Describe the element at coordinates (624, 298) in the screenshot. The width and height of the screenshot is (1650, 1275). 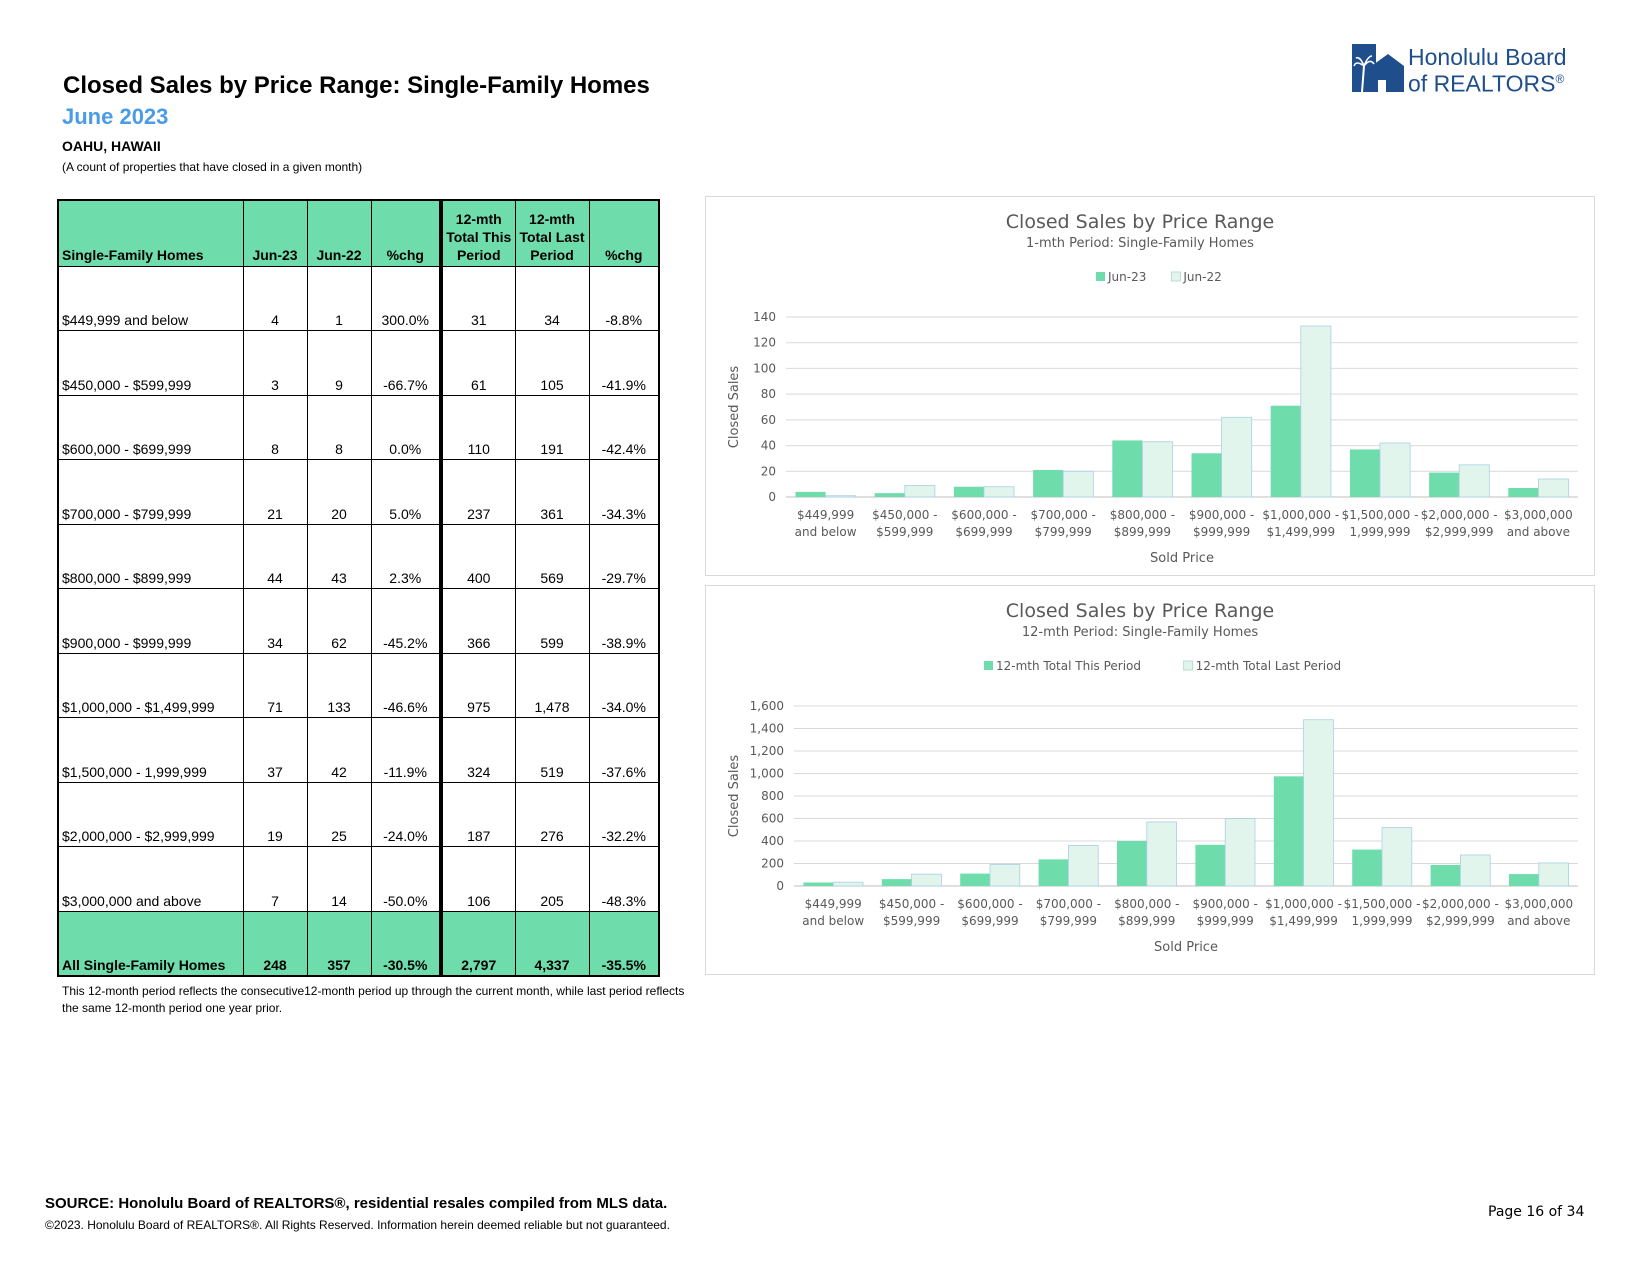
I see `value-cell: -8.8%` at that location.